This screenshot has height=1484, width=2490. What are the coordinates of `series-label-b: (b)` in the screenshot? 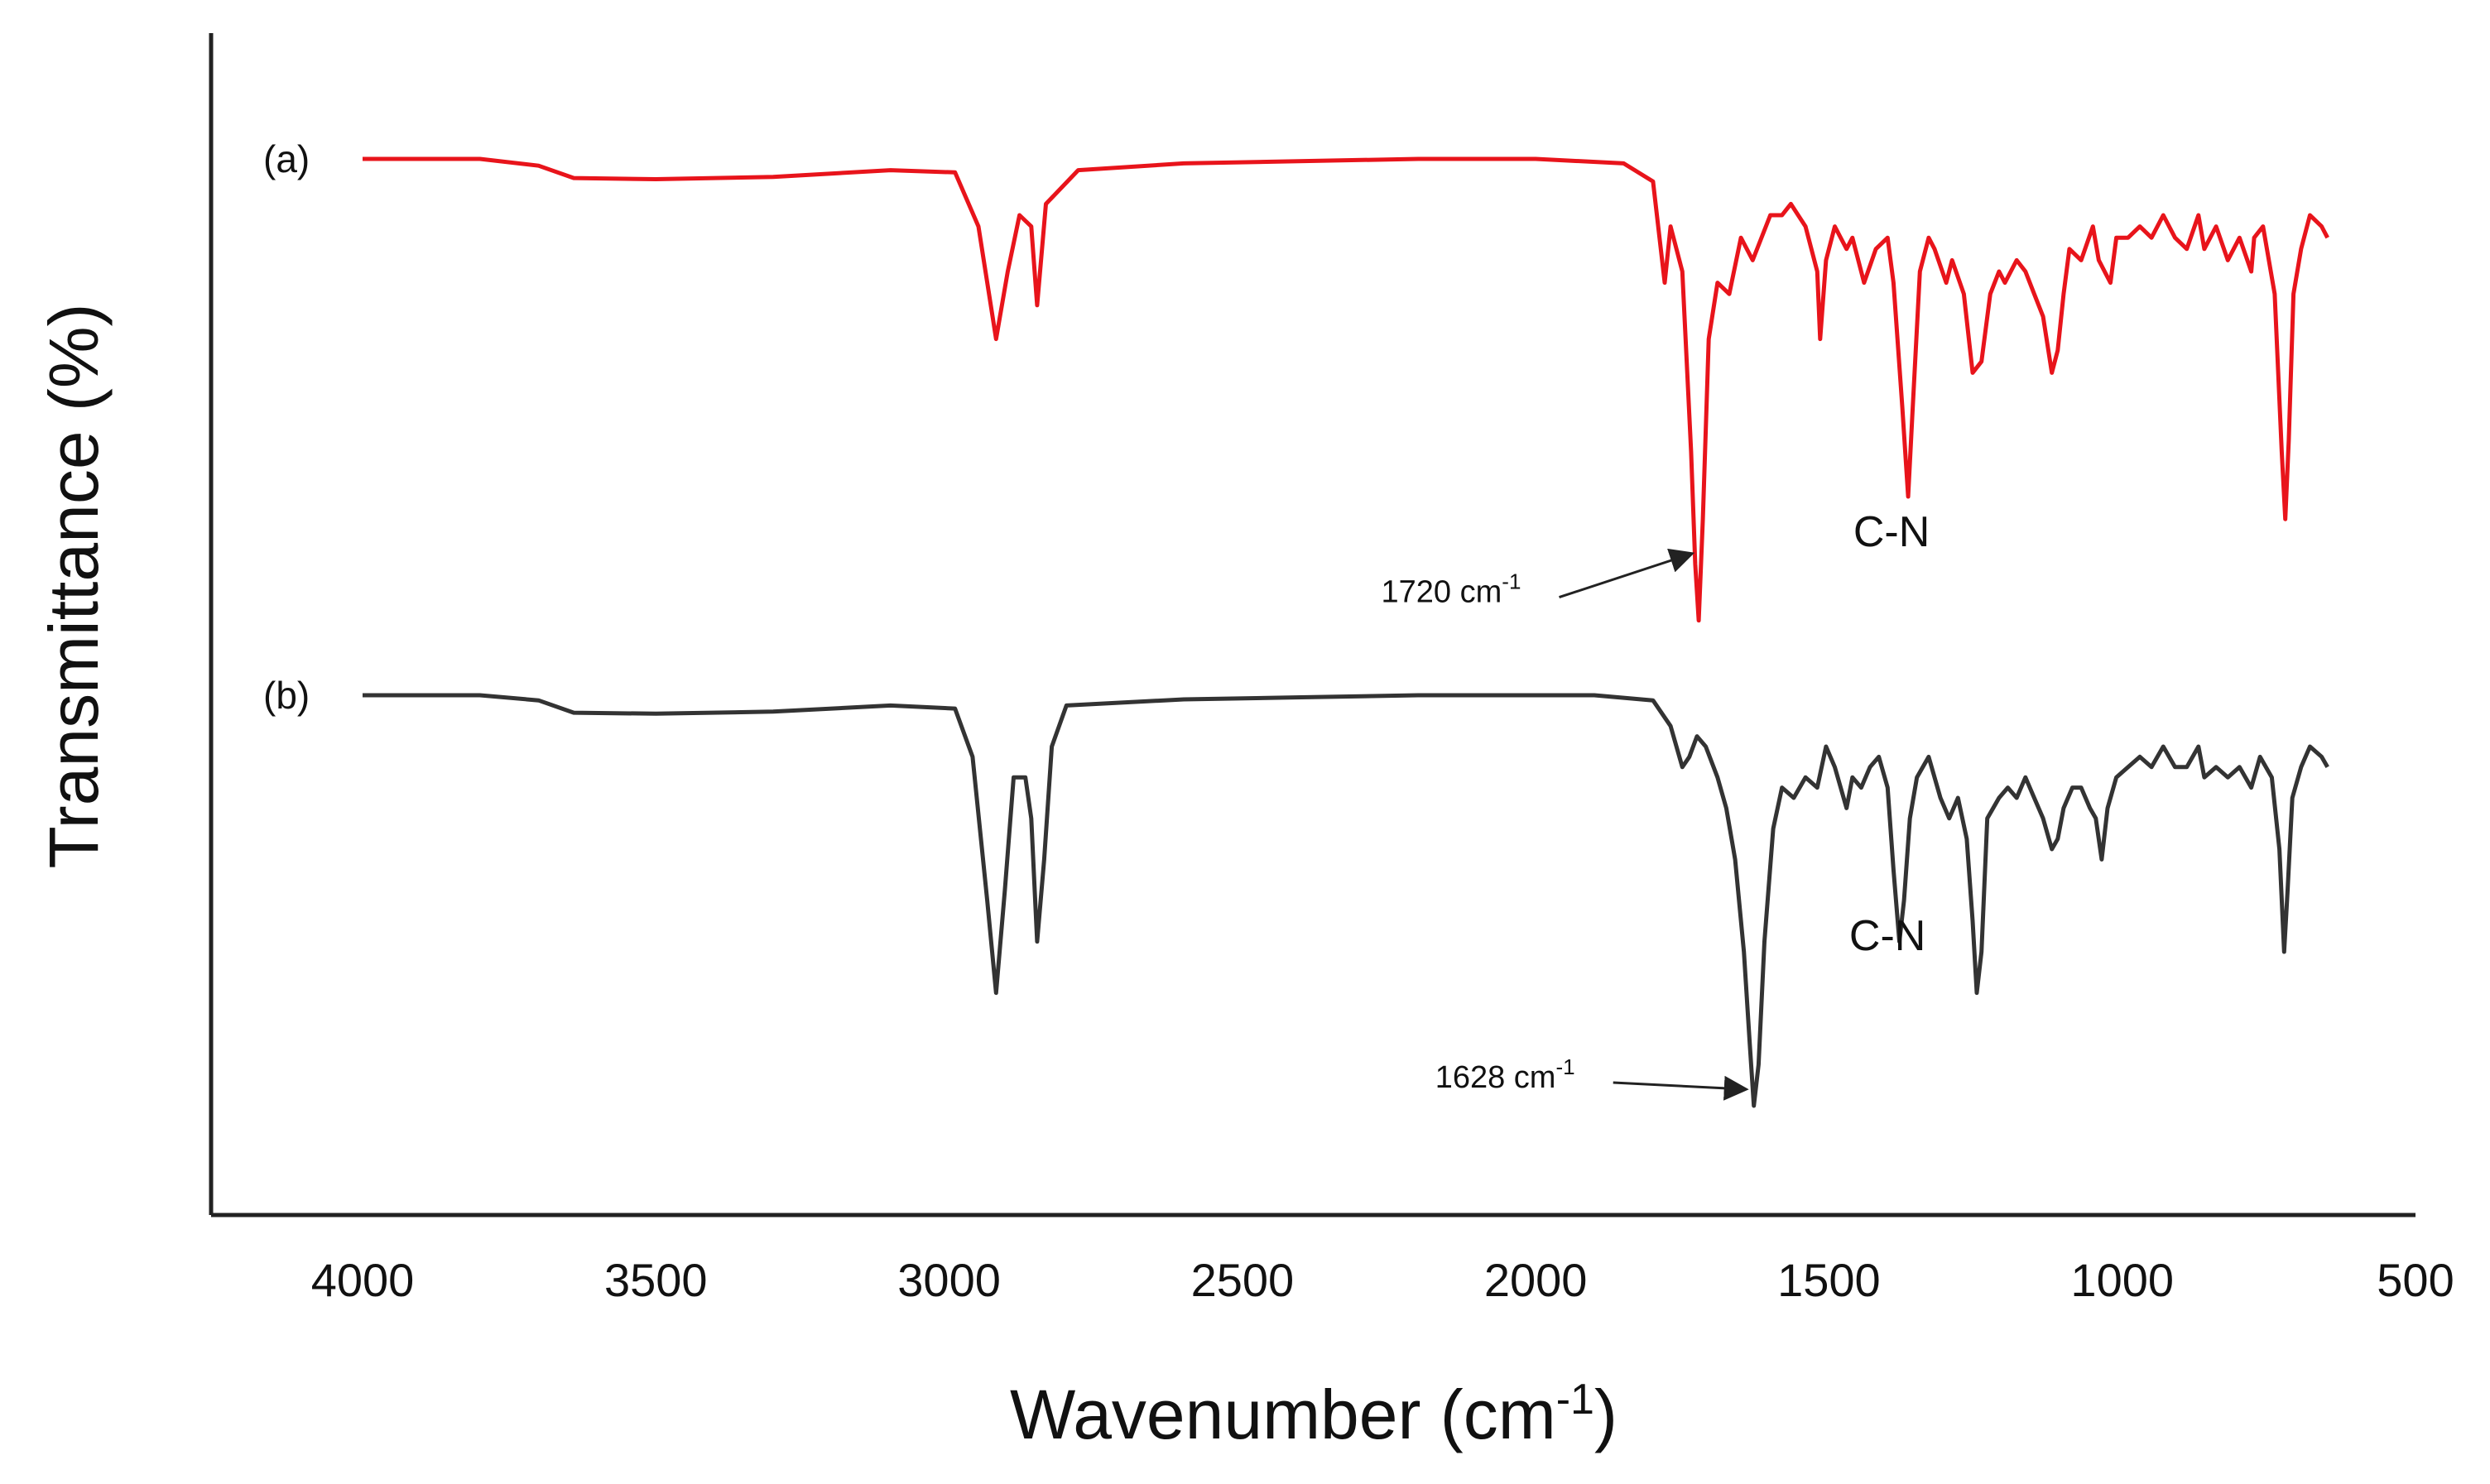 It's located at (287, 695).